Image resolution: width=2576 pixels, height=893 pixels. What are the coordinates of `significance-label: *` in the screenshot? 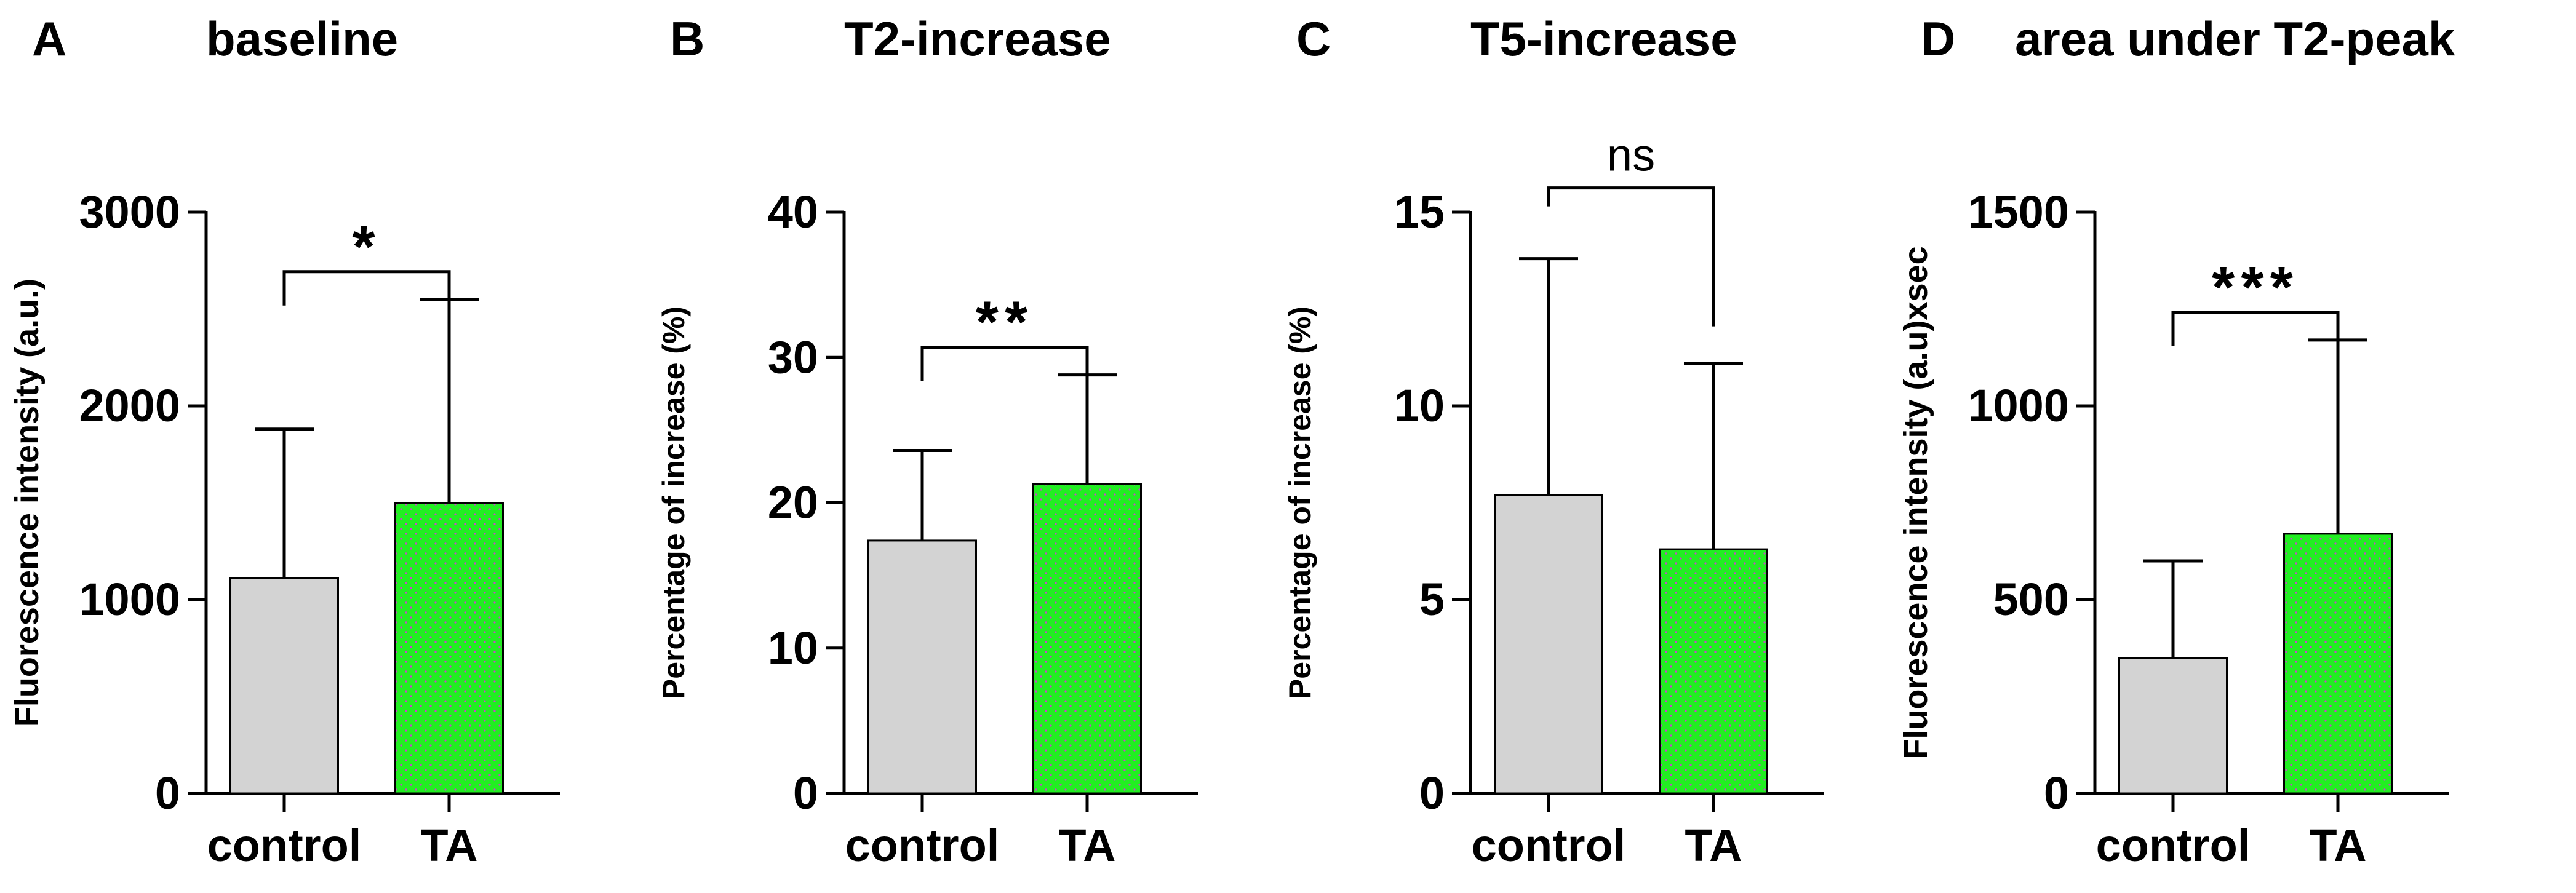 It's located at (366, 247).